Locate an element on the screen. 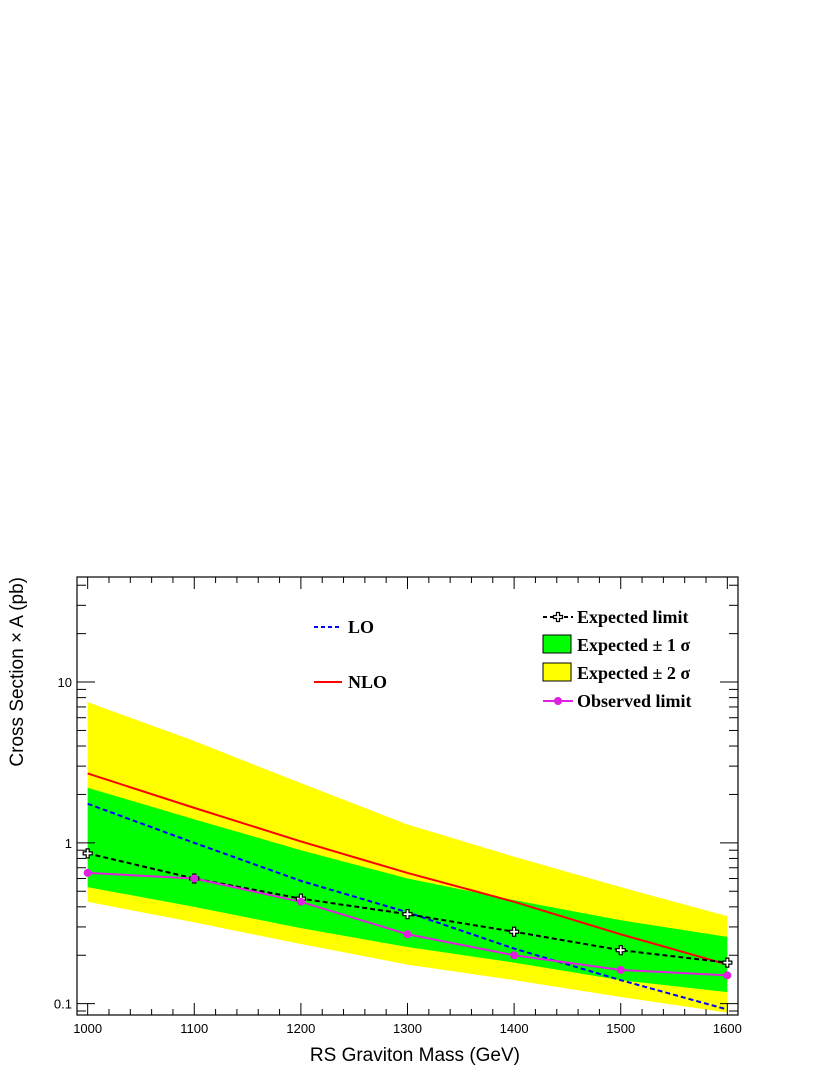 The height and width of the screenshot is (1075, 830). legend-item-expected-limit: Expected limit is located at coordinates (615, 617).